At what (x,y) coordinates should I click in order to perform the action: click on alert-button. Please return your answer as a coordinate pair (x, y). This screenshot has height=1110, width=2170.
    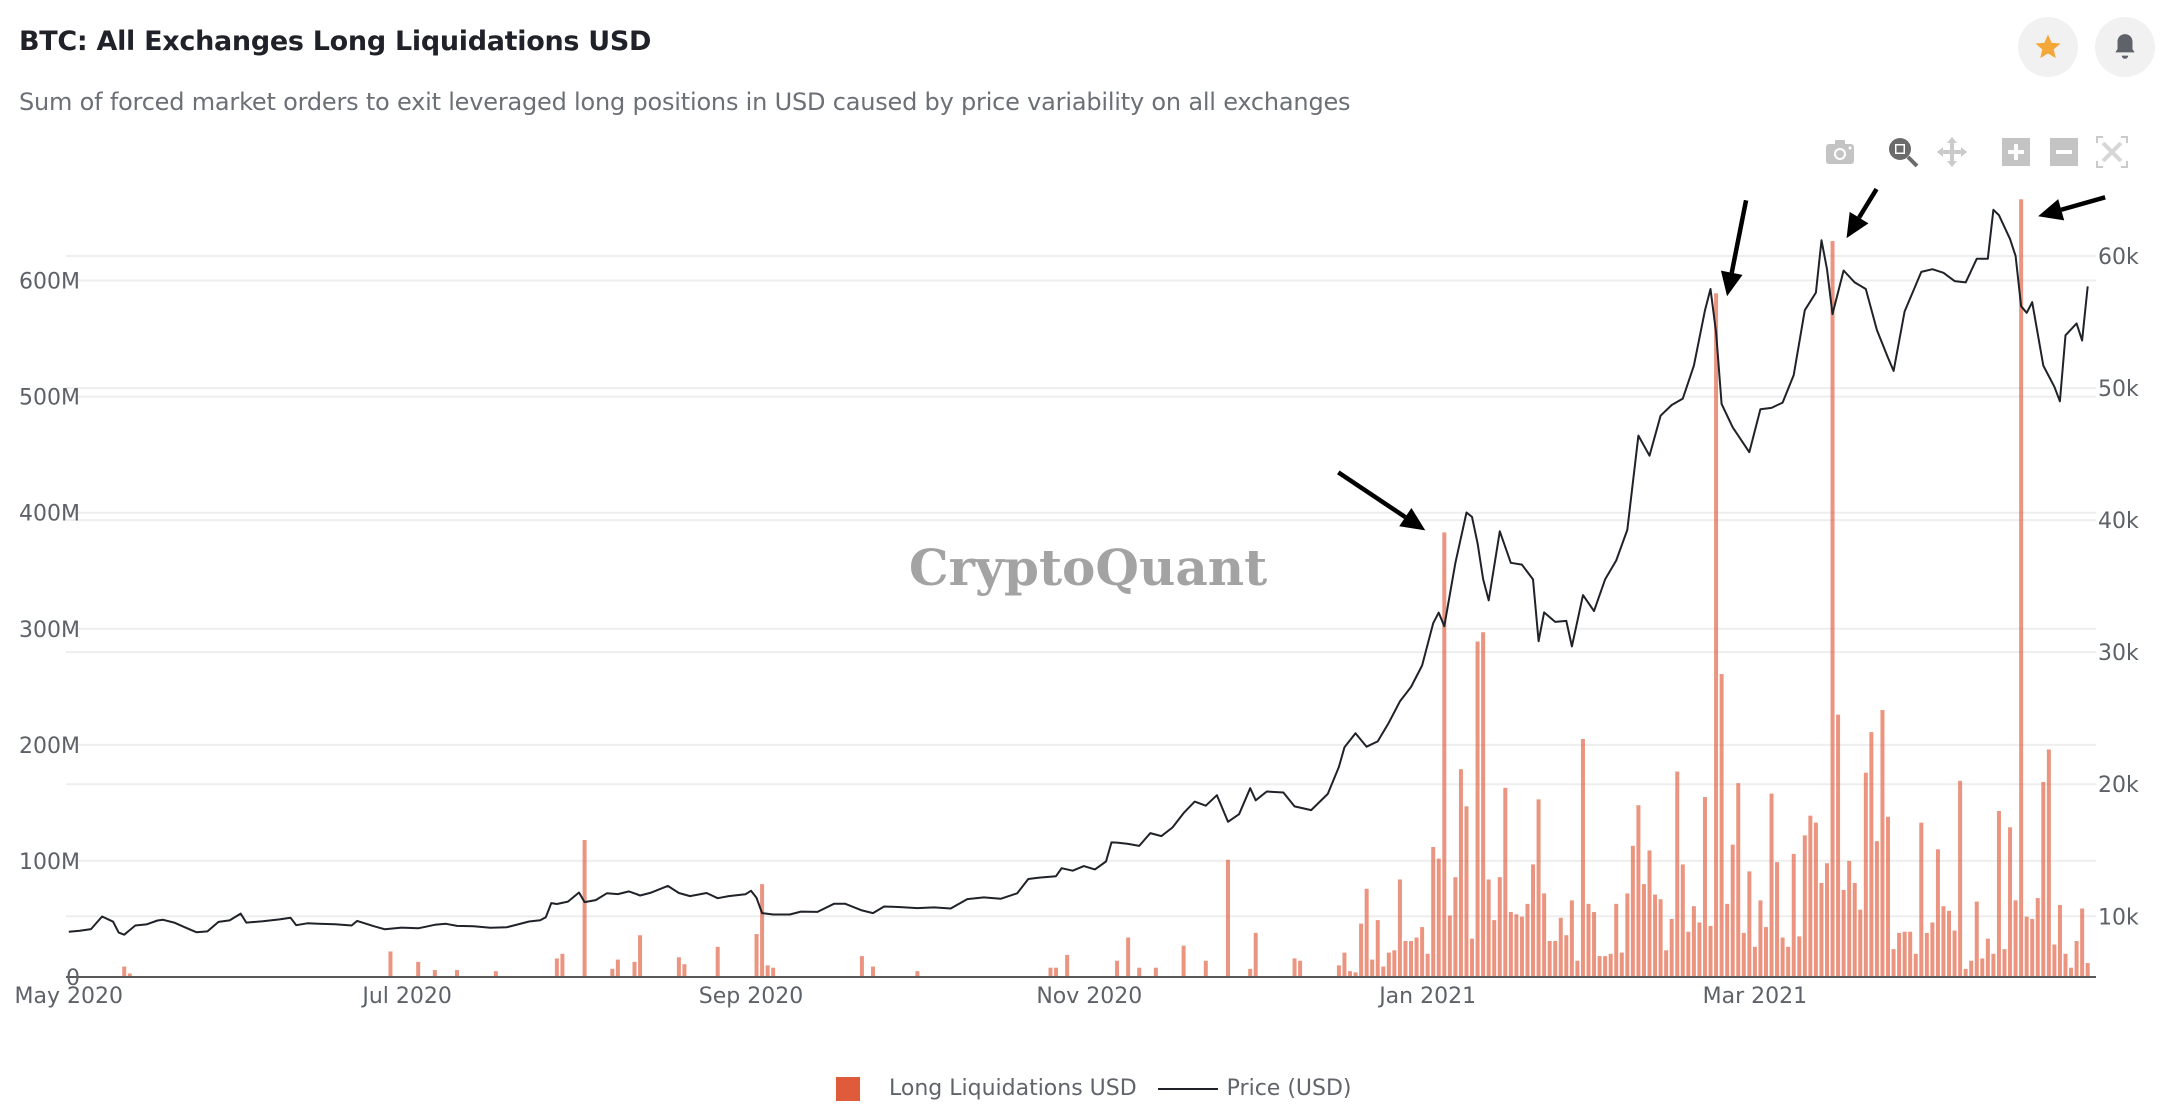
    Looking at the image, I should click on (2125, 47).